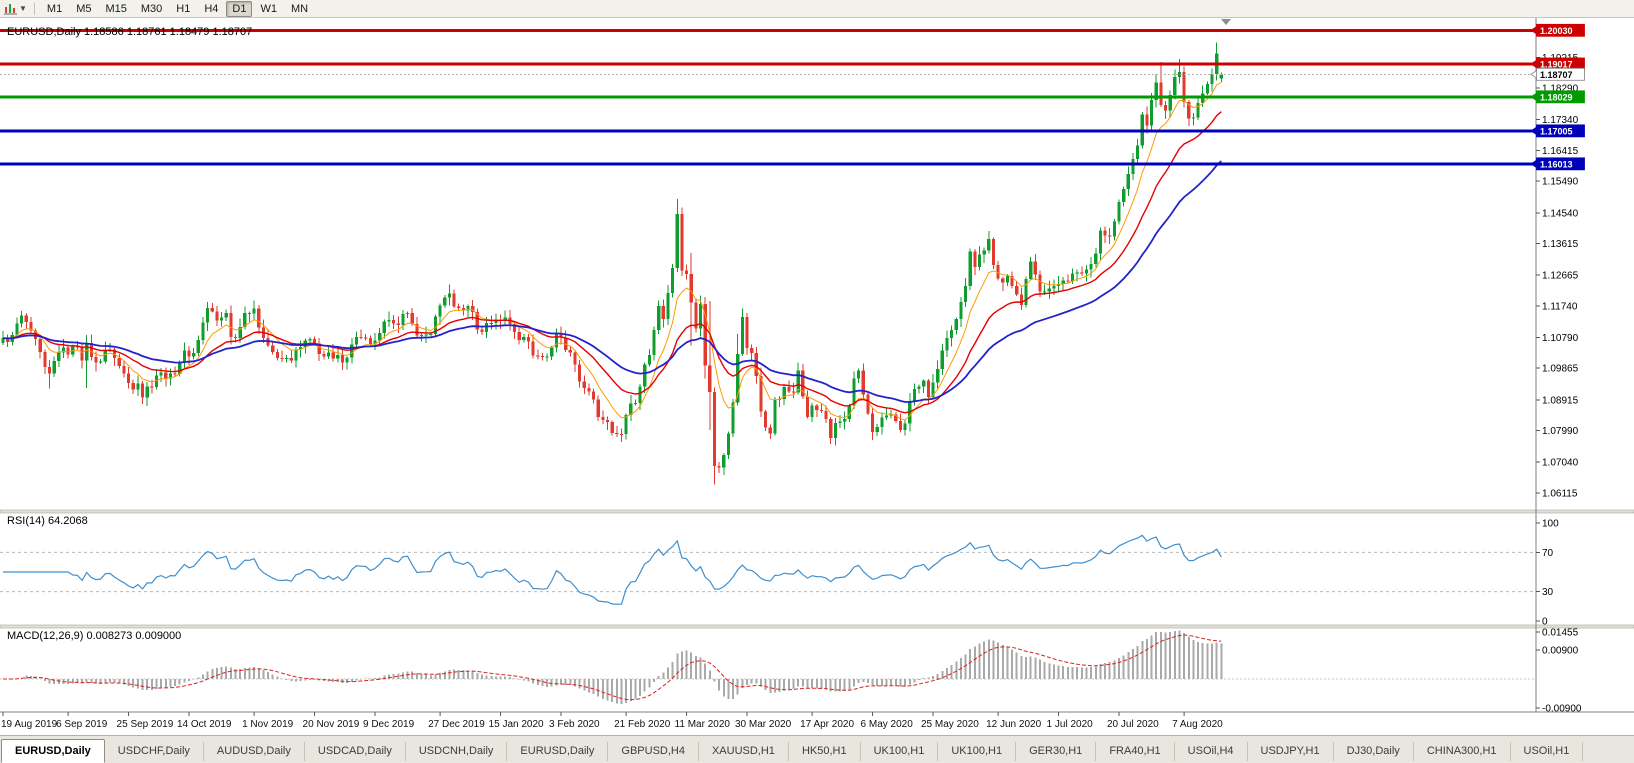 This screenshot has width=1634, height=763. What do you see at coordinates (1560, 151) in the screenshot?
I see `svg-text: 1.16415` at bounding box center [1560, 151].